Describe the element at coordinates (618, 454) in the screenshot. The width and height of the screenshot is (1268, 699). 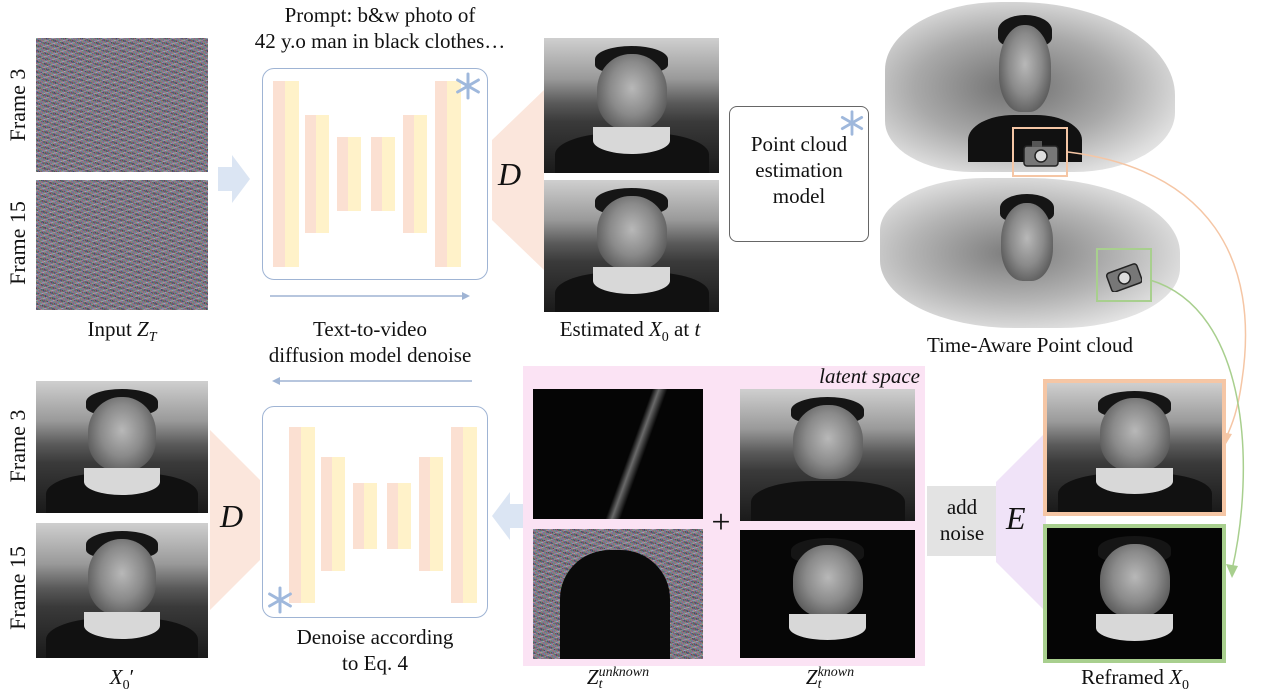
I see `z-unknown-frame3` at that location.